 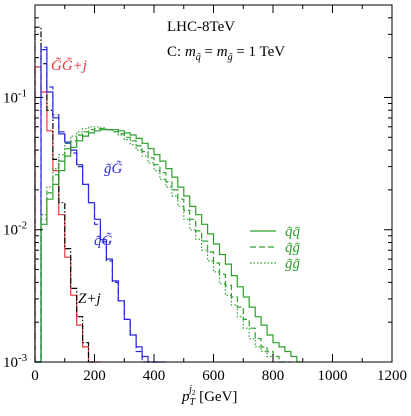 What do you see at coordinates (103, 240) in the screenshot?
I see `label-qG: q̃G̃` at bounding box center [103, 240].